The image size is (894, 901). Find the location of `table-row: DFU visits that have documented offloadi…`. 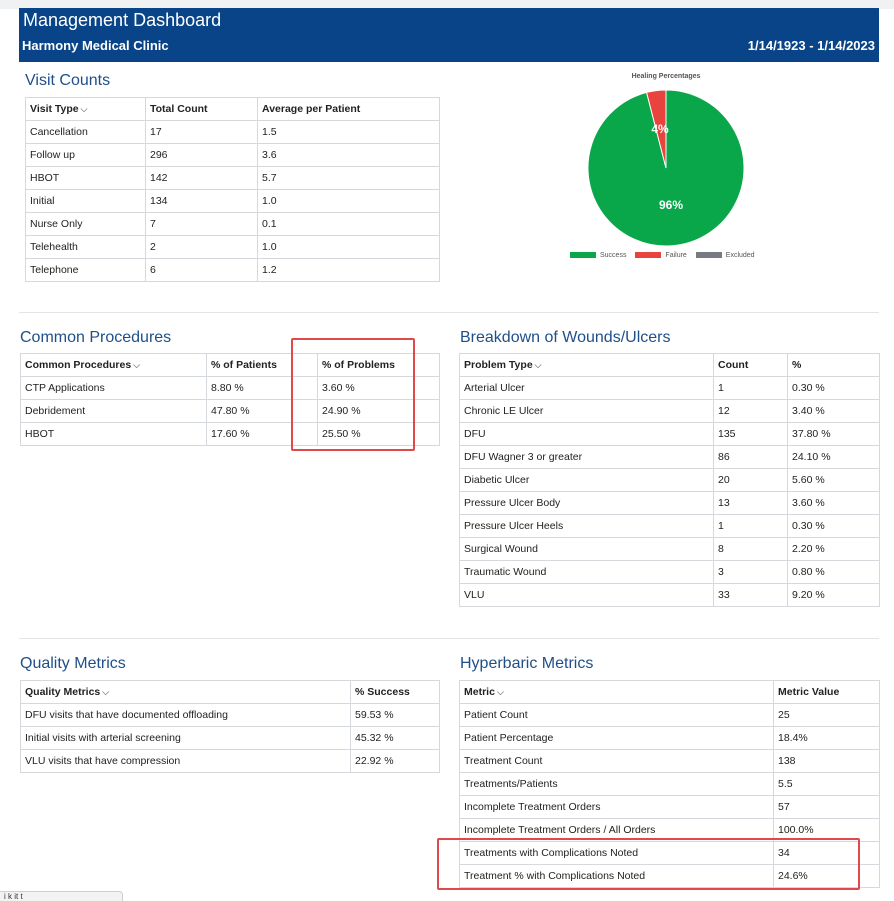

table-row: DFU visits that have documented offloadi… is located at coordinates (230, 715).